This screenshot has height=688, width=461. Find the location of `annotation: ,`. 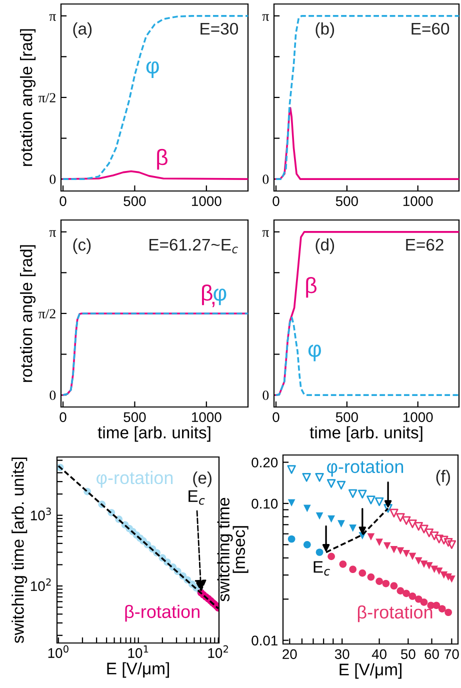

annotation: , is located at coordinates (213, 305).